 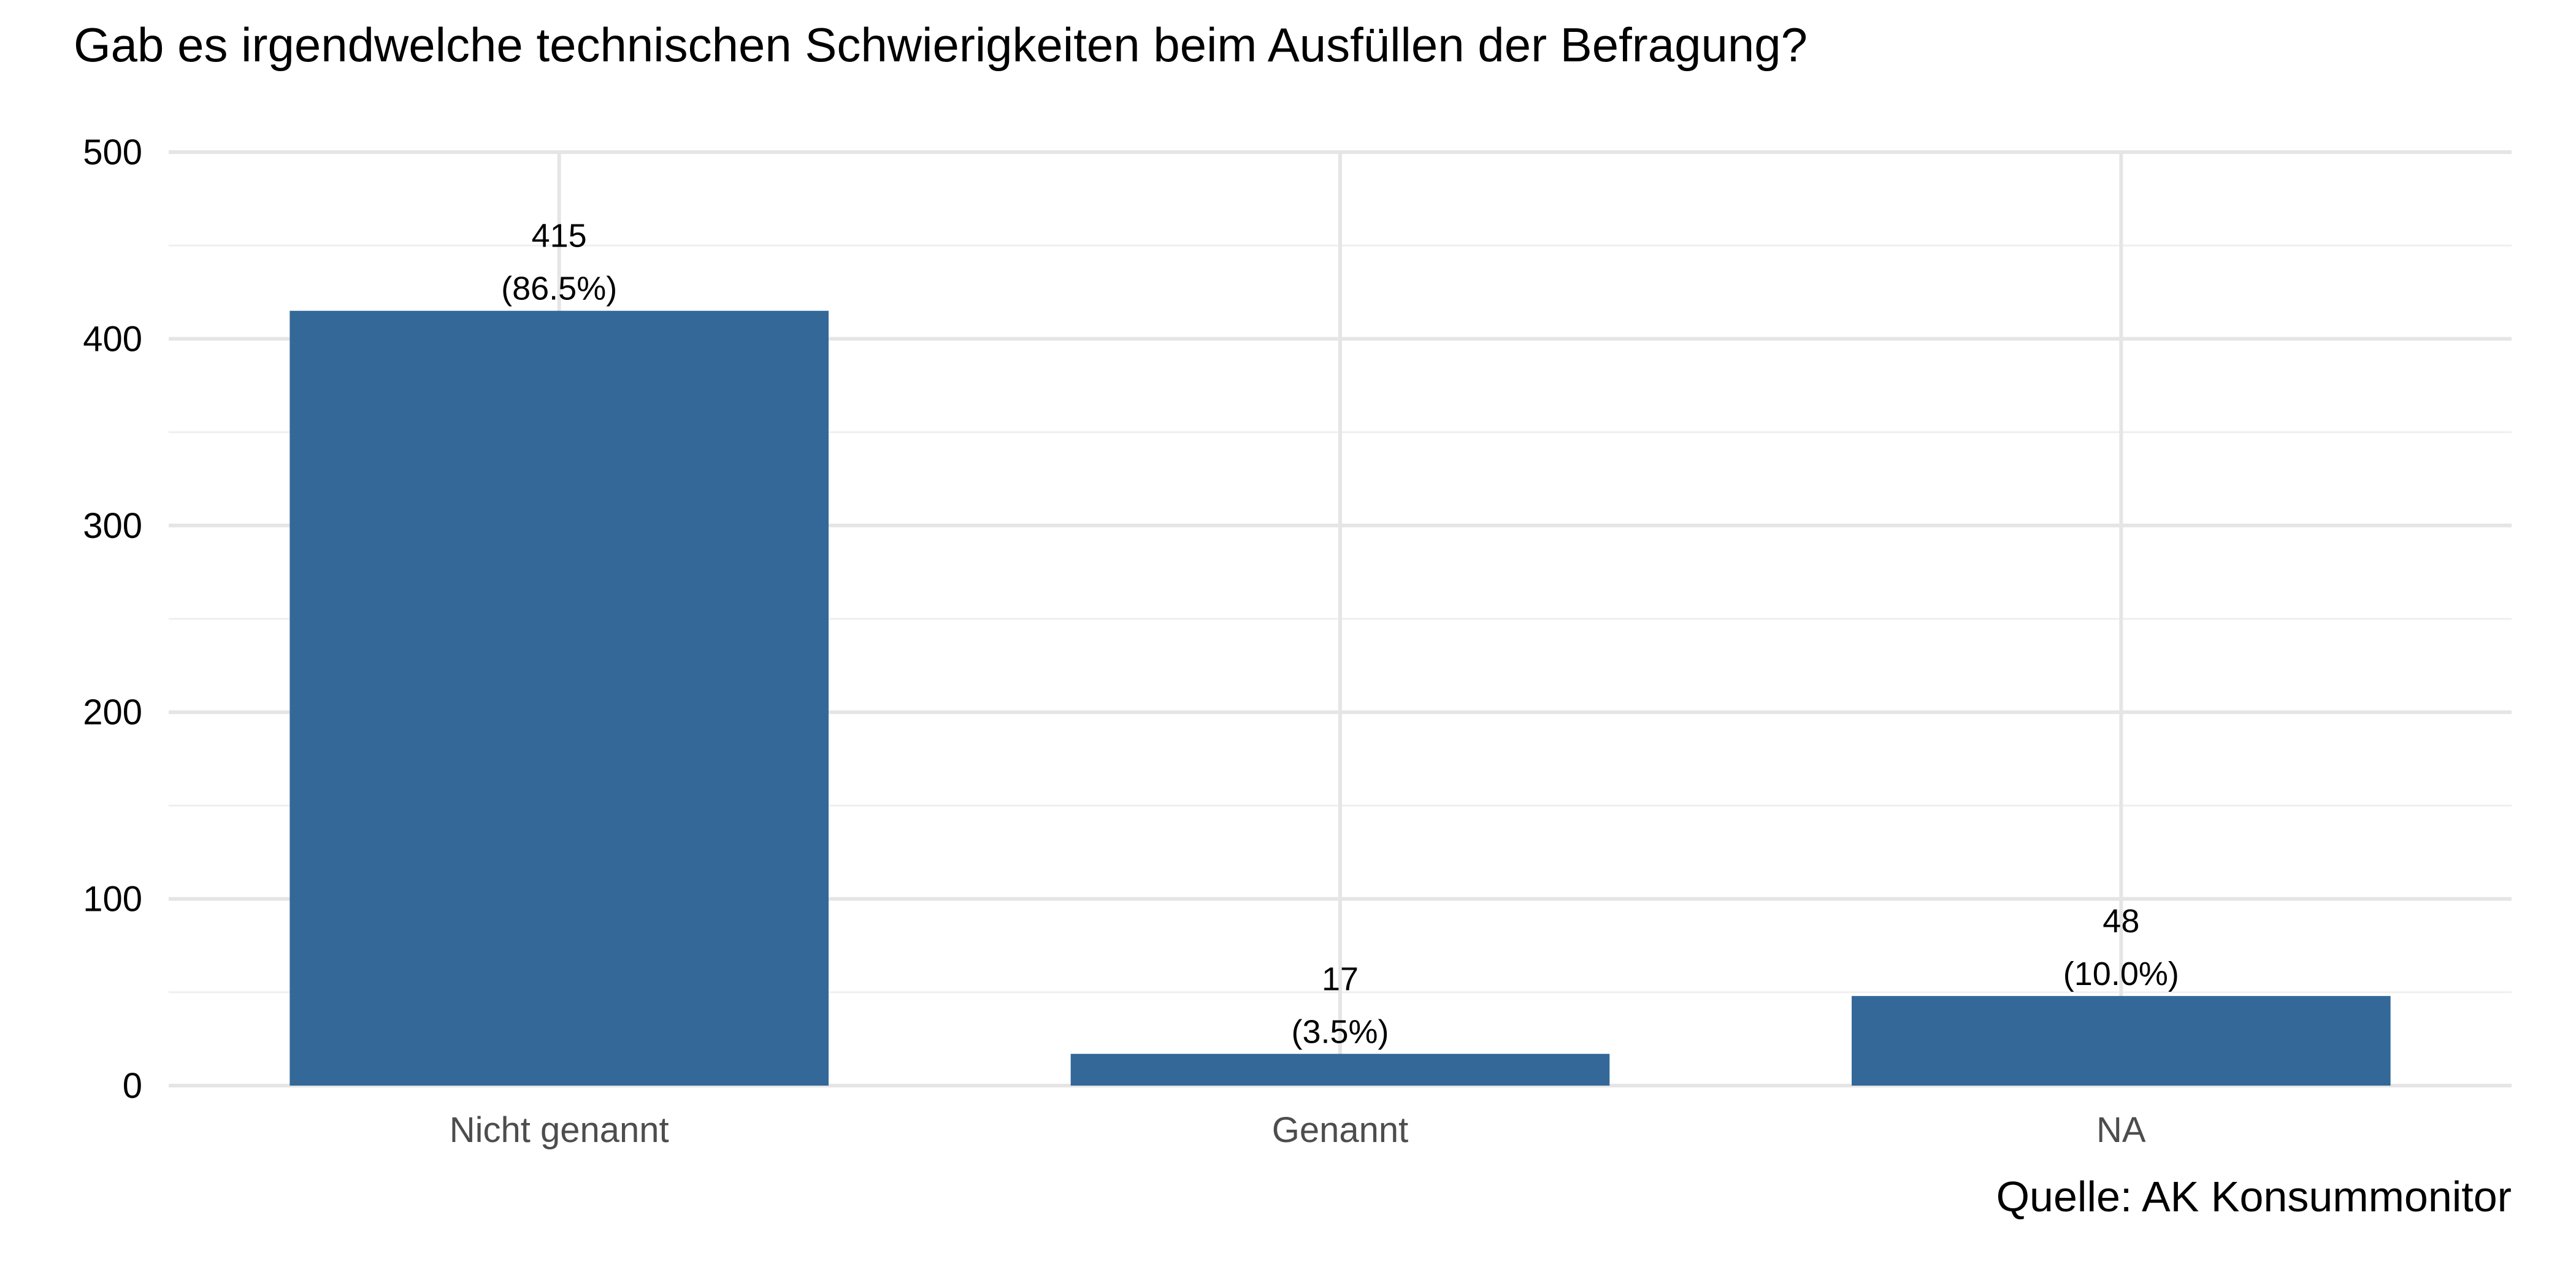 I want to click on x-category-label: NA, so click(x=2121, y=1130).